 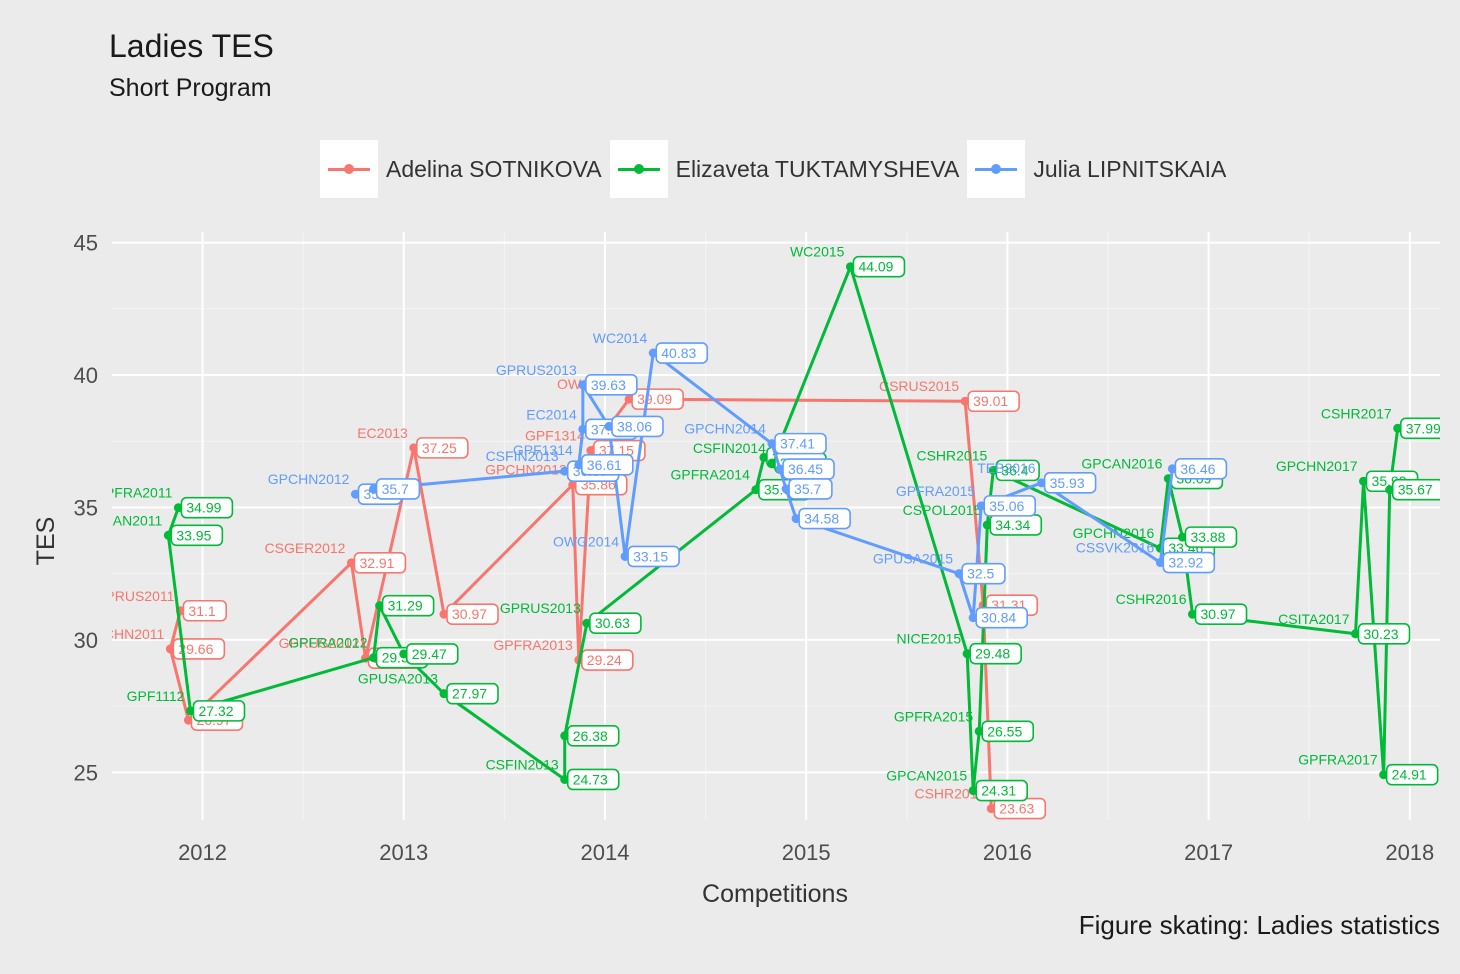 What do you see at coordinates (543, 450) in the screenshot?
I see `competition-label: GPF1314` at bounding box center [543, 450].